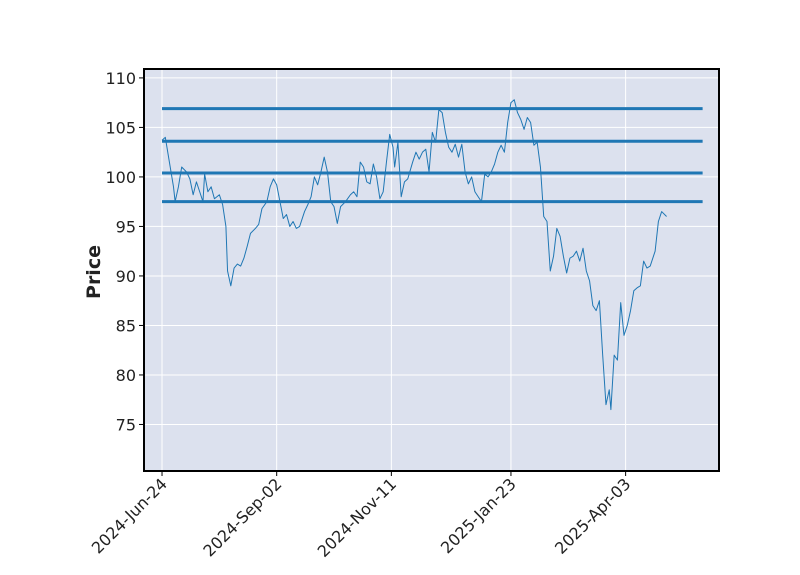 The image size is (800, 575). What do you see at coordinates (126, 226) in the screenshot?
I see `y-tick-label: 95` at bounding box center [126, 226].